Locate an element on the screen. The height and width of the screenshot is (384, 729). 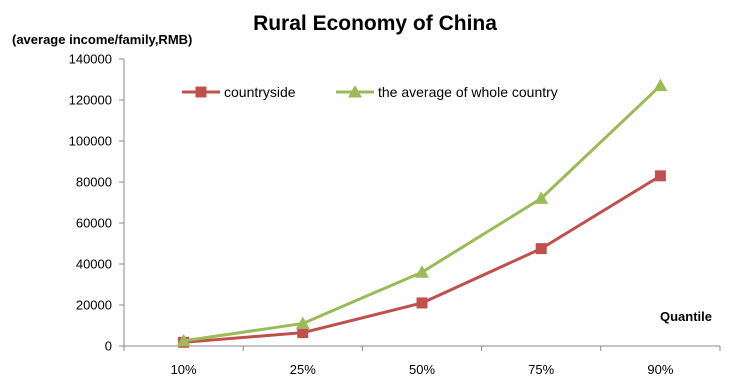
y-tick-label: 0 is located at coordinates (108, 346).